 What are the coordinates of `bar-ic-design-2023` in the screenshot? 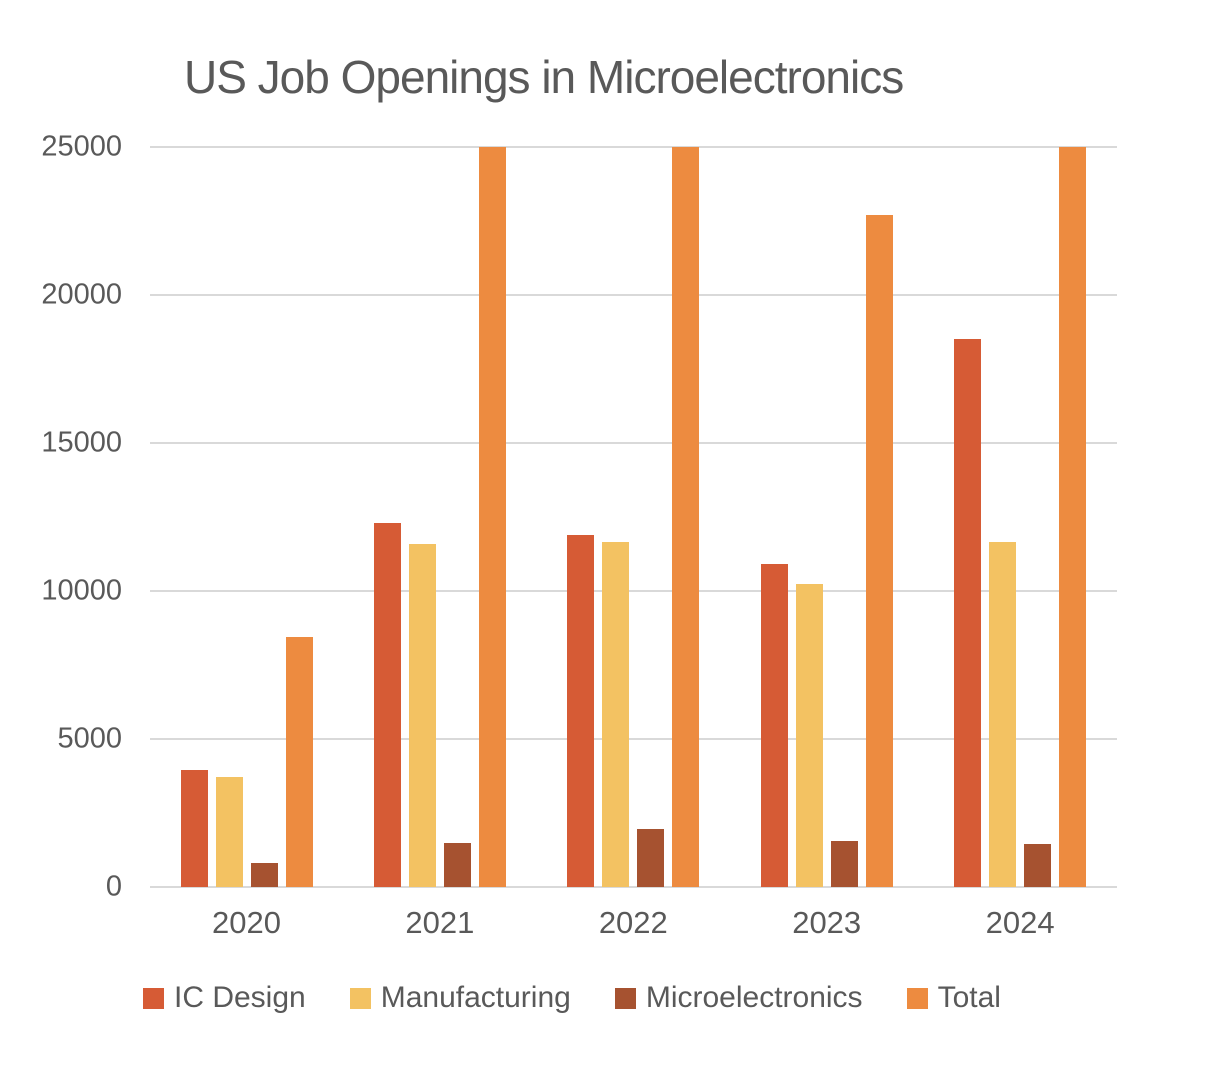 It's located at (774, 725).